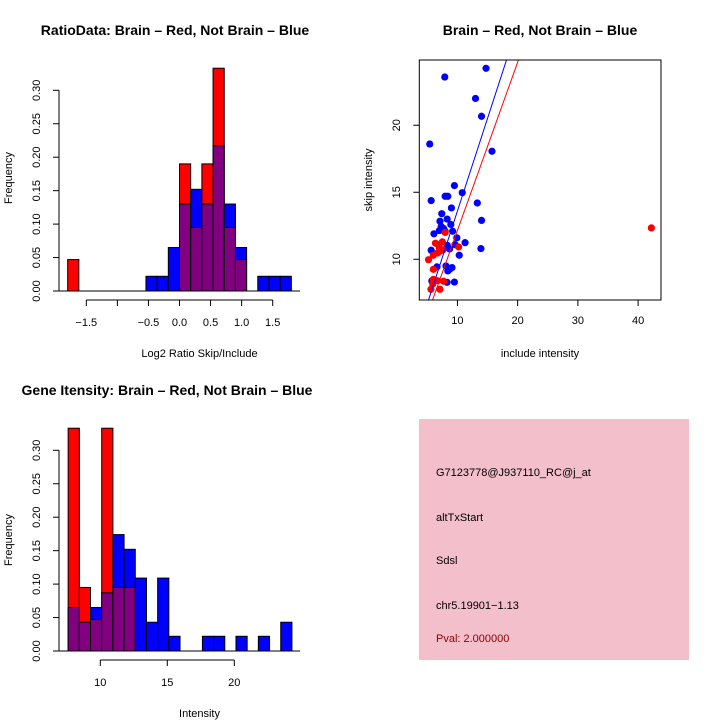 This screenshot has width=720, height=720. Describe the element at coordinates (272, 323) in the screenshot. I see `x-tick-label: 1.5` at that location.